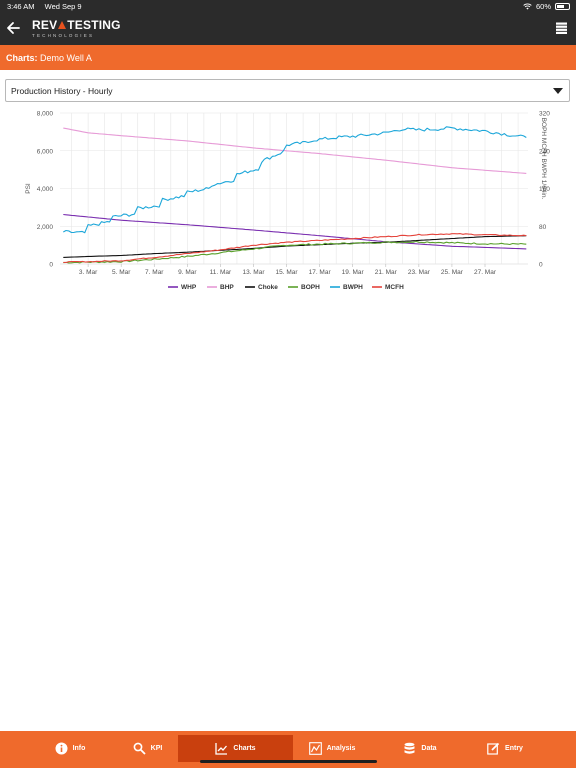 The width and height of the screenshot is (576, 768). Describe the element at coordinates (70, 748) in the screenshot. I see `tab-info: Info` at that location.